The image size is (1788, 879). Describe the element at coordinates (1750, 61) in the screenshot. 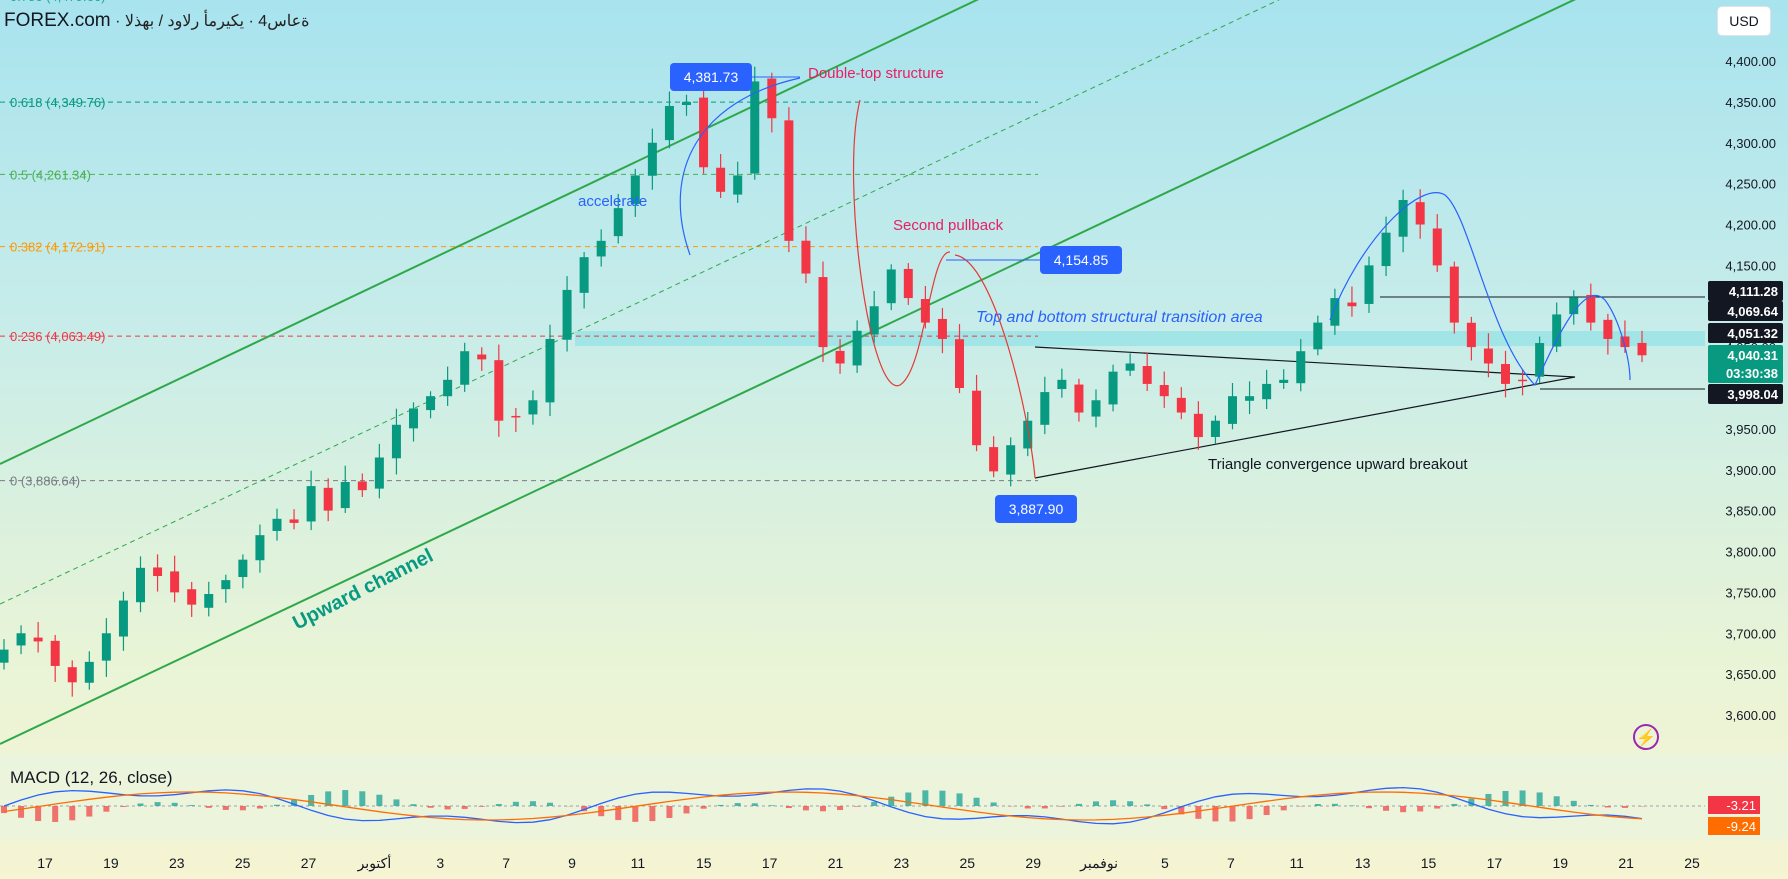

I see `price-axis-label: 4,400.00` at that location.